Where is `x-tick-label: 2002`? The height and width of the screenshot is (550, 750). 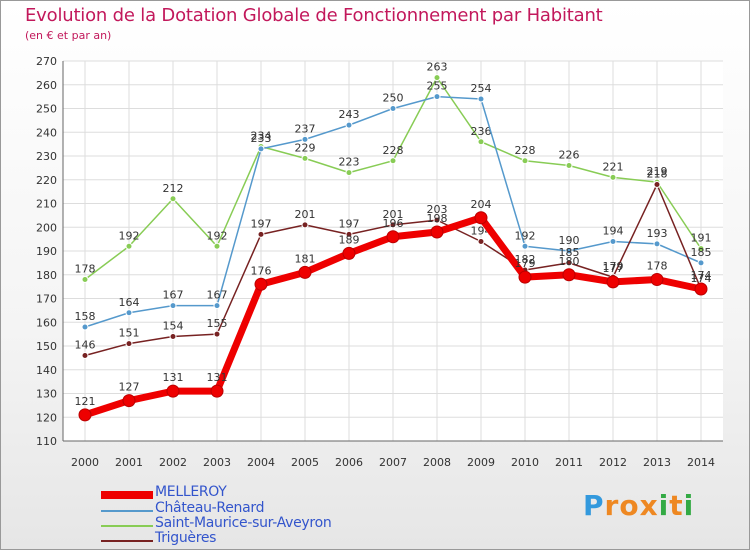 x-tick-label: 2002 is located at coordinates (173, 462).